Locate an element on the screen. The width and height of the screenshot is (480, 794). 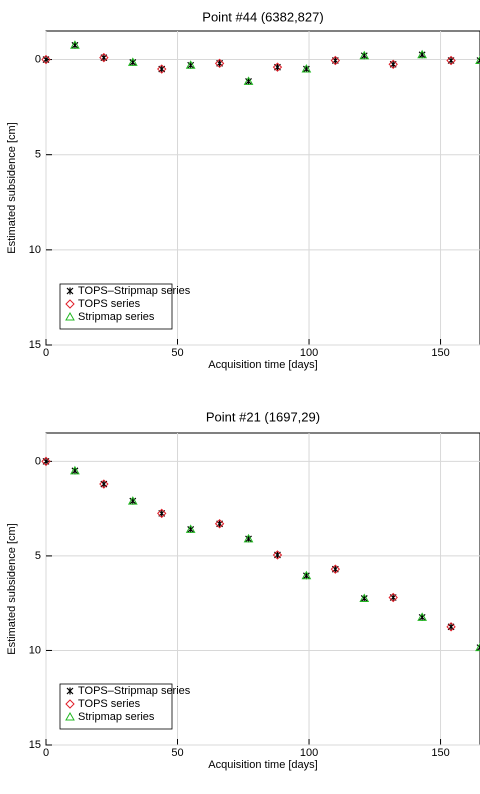
chart-title: Point #44 (6382,827) is located at coordinates (262, 16).